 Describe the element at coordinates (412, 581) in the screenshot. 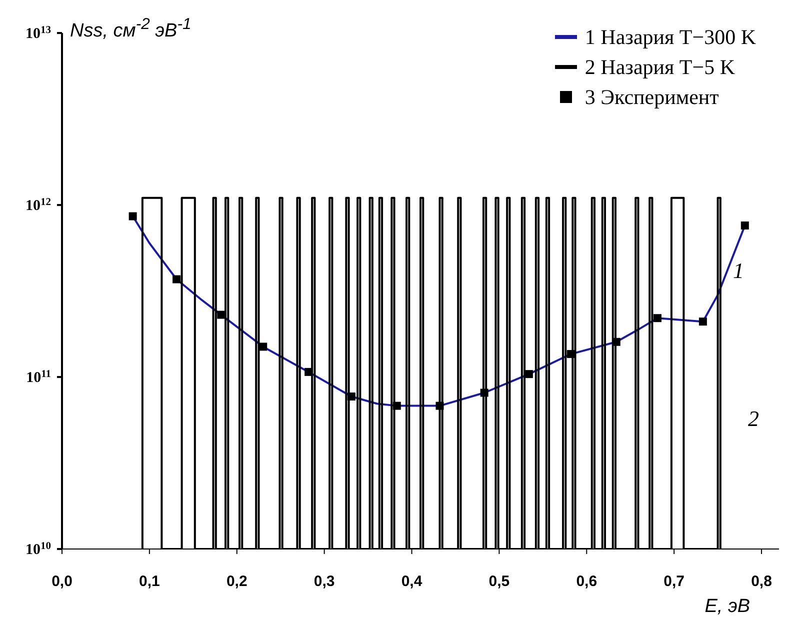

I see `x-tick-label: 0,4` at that location.